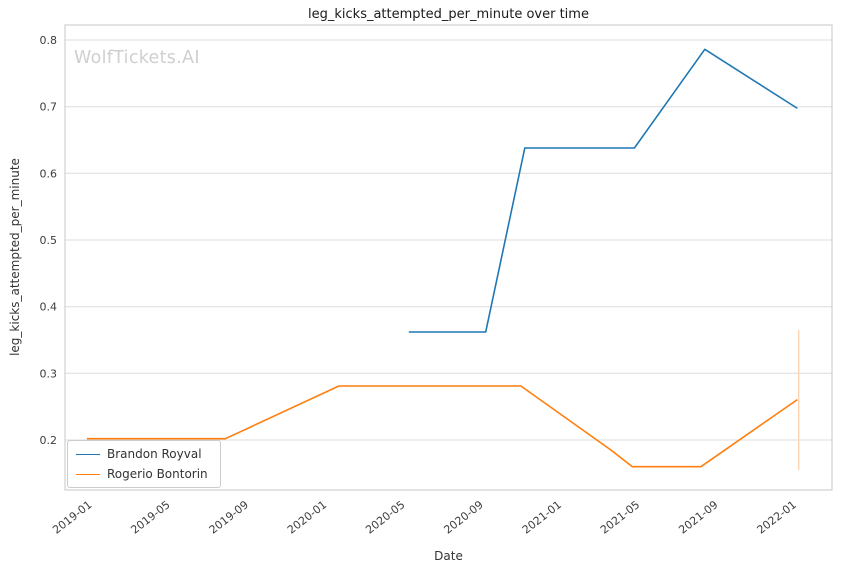 This screenshot has height=575, width=844. What do you see at coordinates (49, 40) in the screenshot?
I see `y-tick-label: 0.8` at bounding box center [49, 40].